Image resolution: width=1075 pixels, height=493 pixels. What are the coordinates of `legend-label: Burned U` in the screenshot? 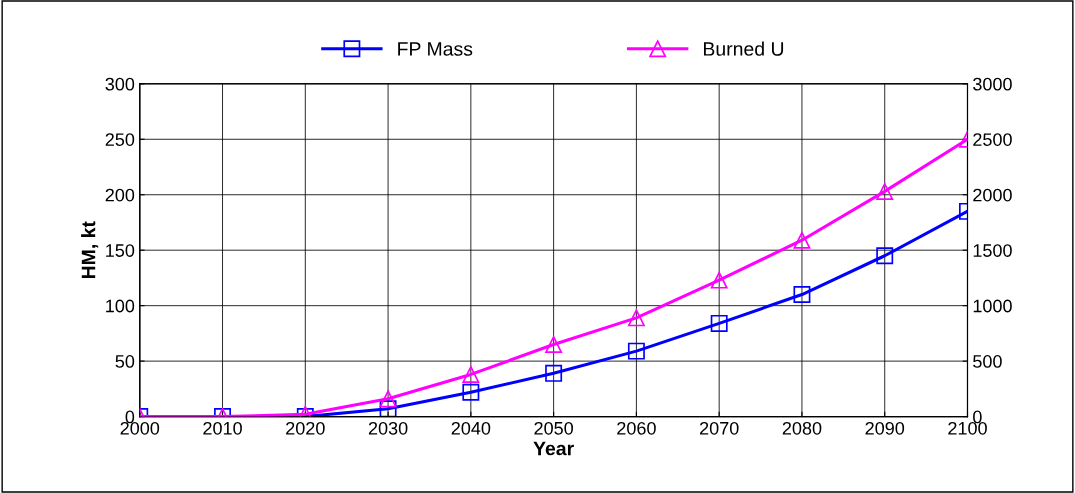 It's located at (744, 48).